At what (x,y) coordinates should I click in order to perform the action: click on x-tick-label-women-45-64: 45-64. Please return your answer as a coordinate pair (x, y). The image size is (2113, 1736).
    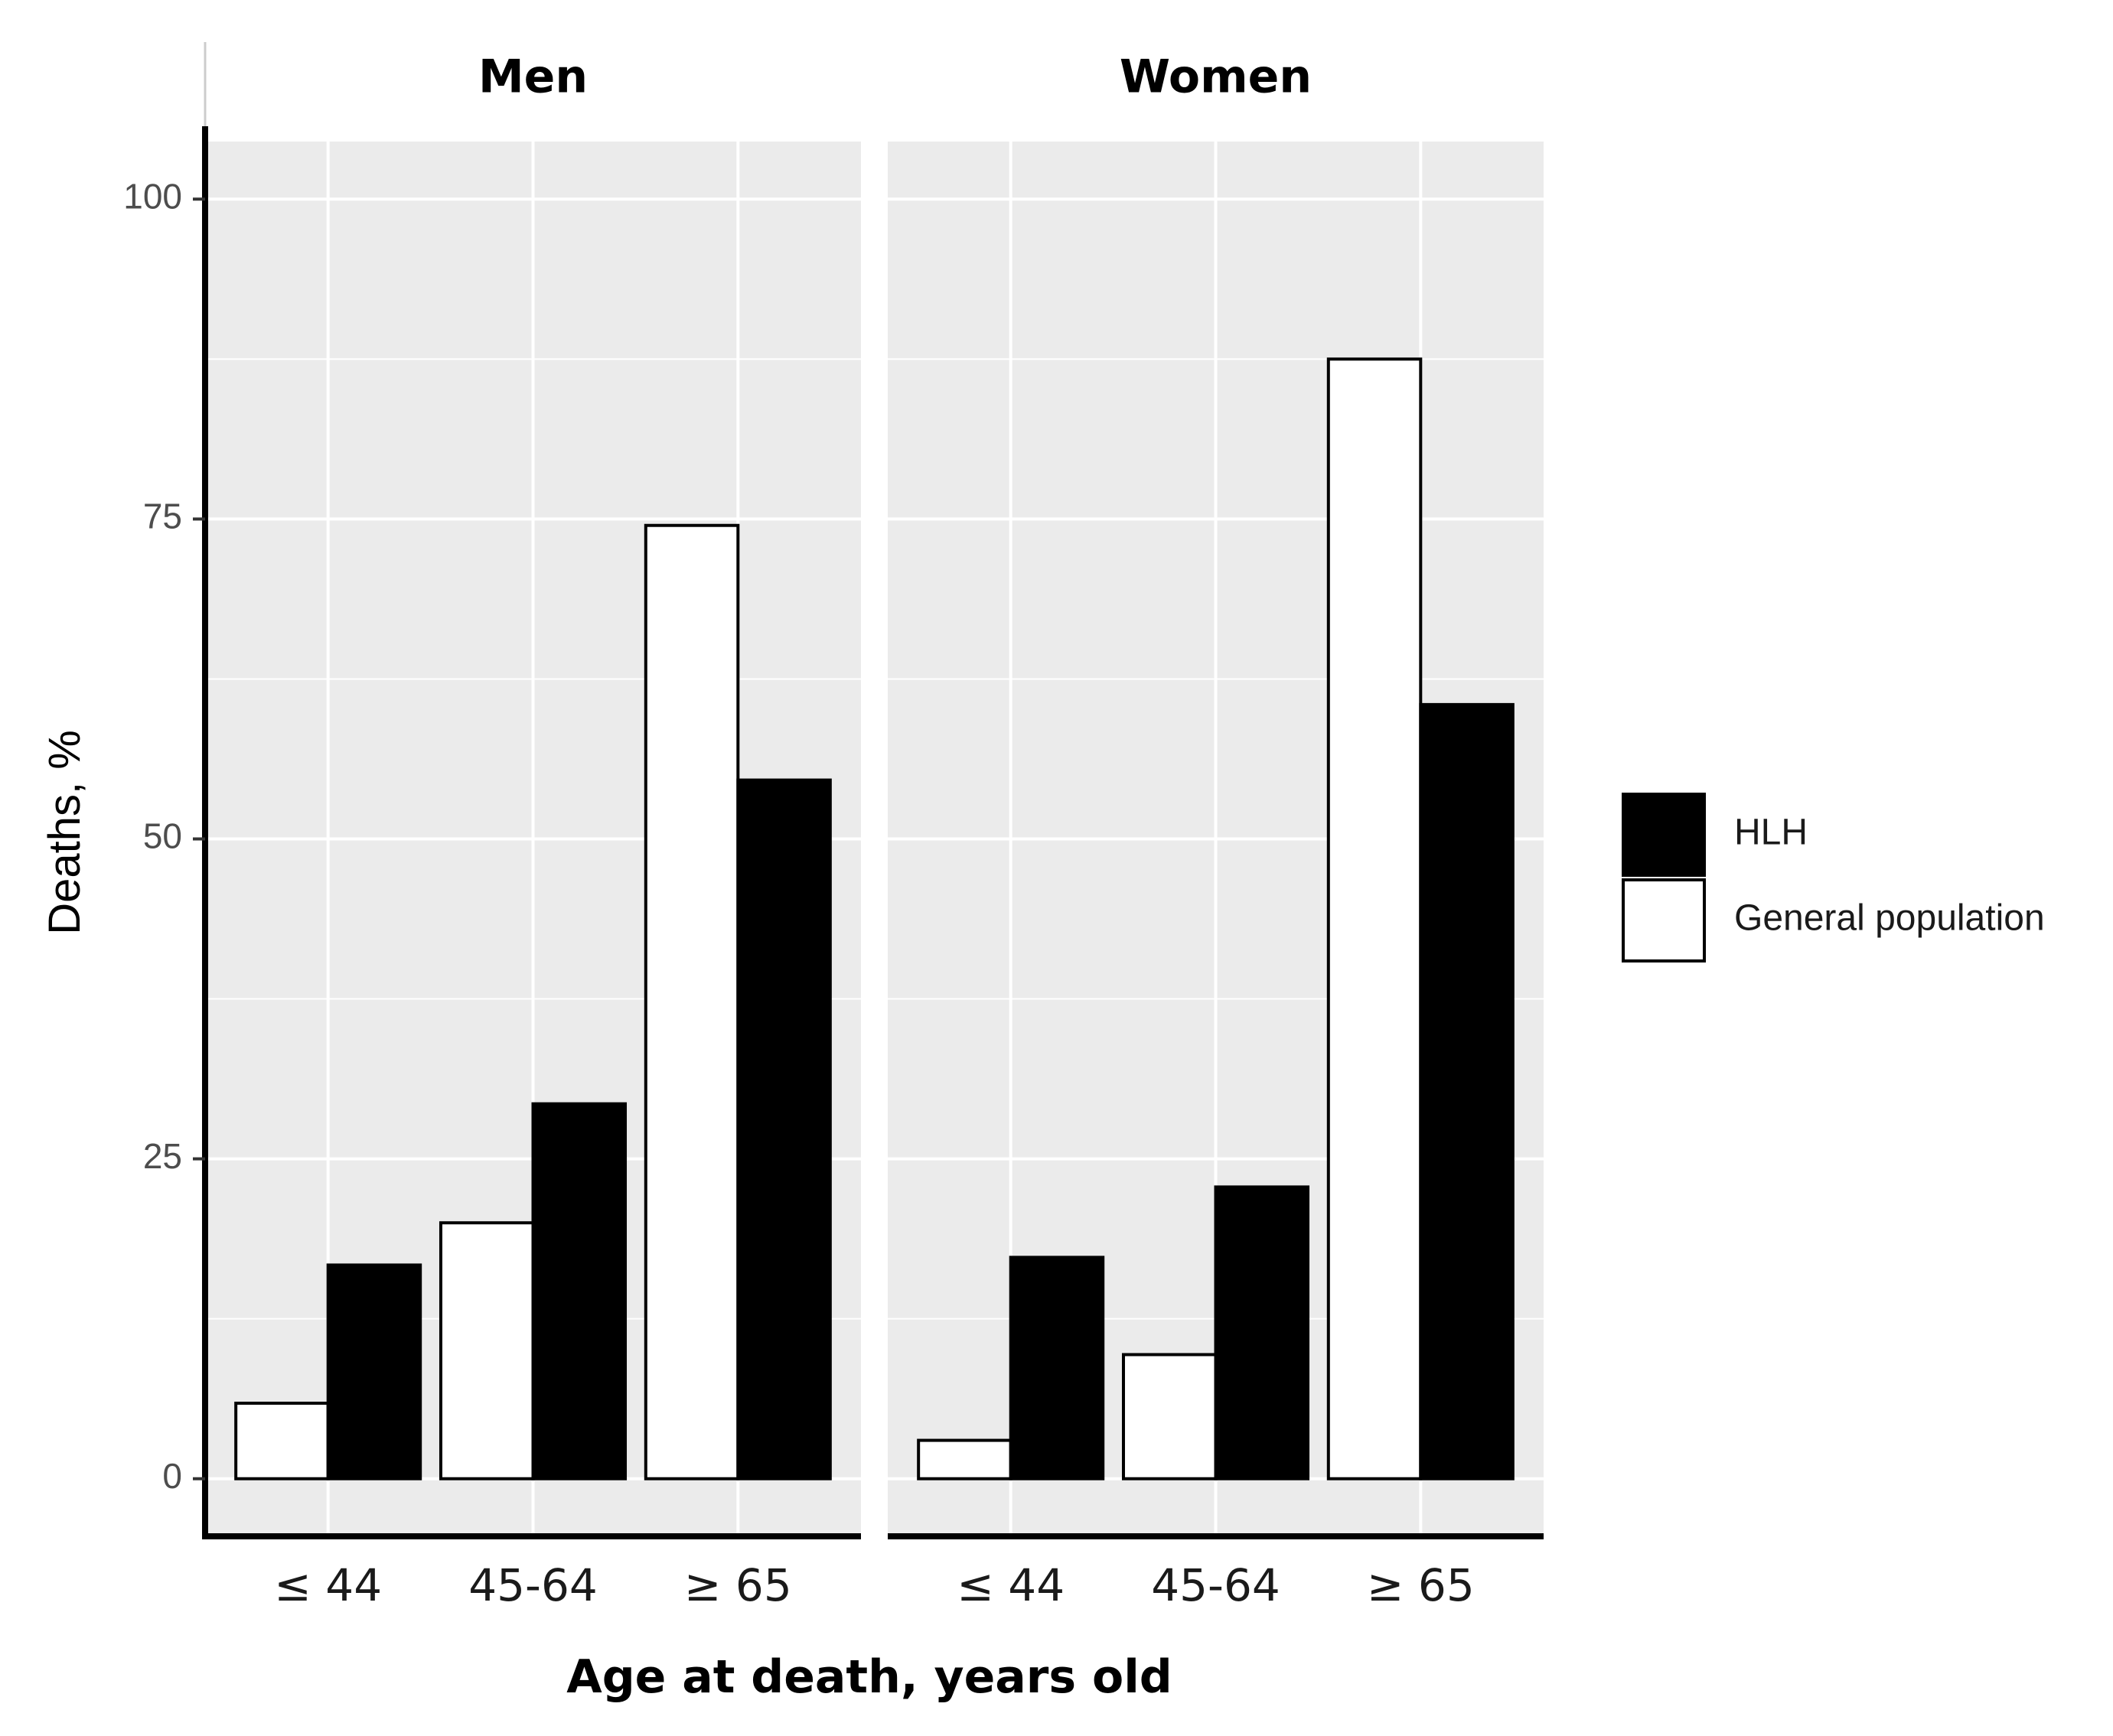
    Looking at the image, I should click on (1216, 1585).